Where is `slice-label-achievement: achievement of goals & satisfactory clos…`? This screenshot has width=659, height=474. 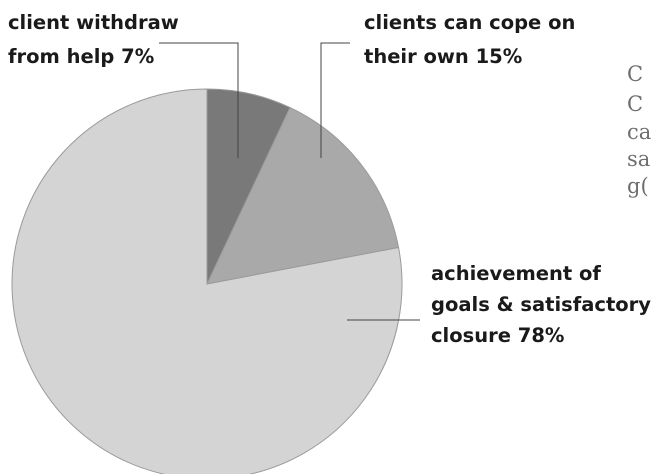
slice-label-achievement: achievement of goals & satisfactory clos… is located at coordinates (544, 304).